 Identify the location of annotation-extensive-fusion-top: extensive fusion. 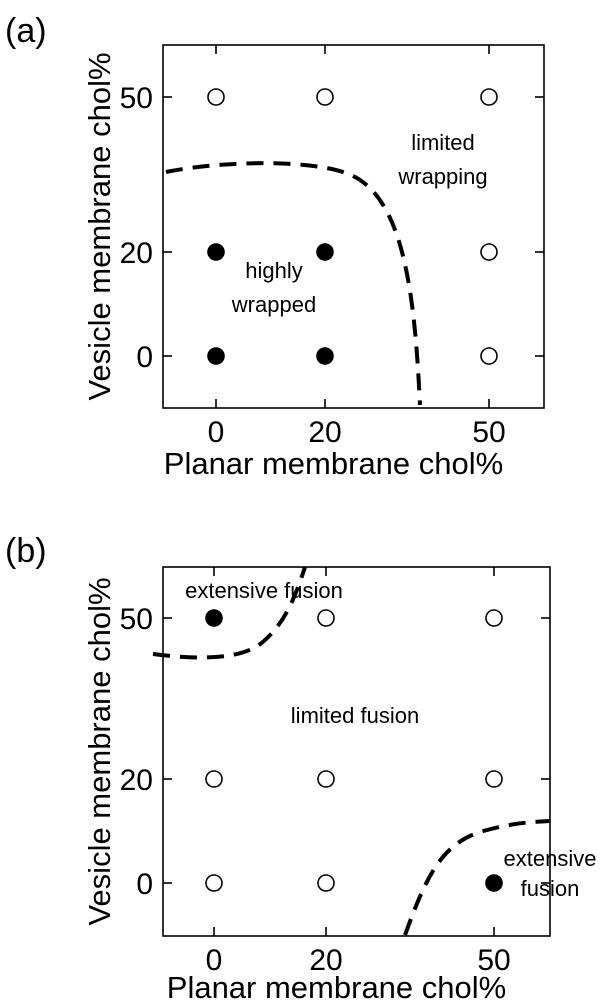
(264, 590).